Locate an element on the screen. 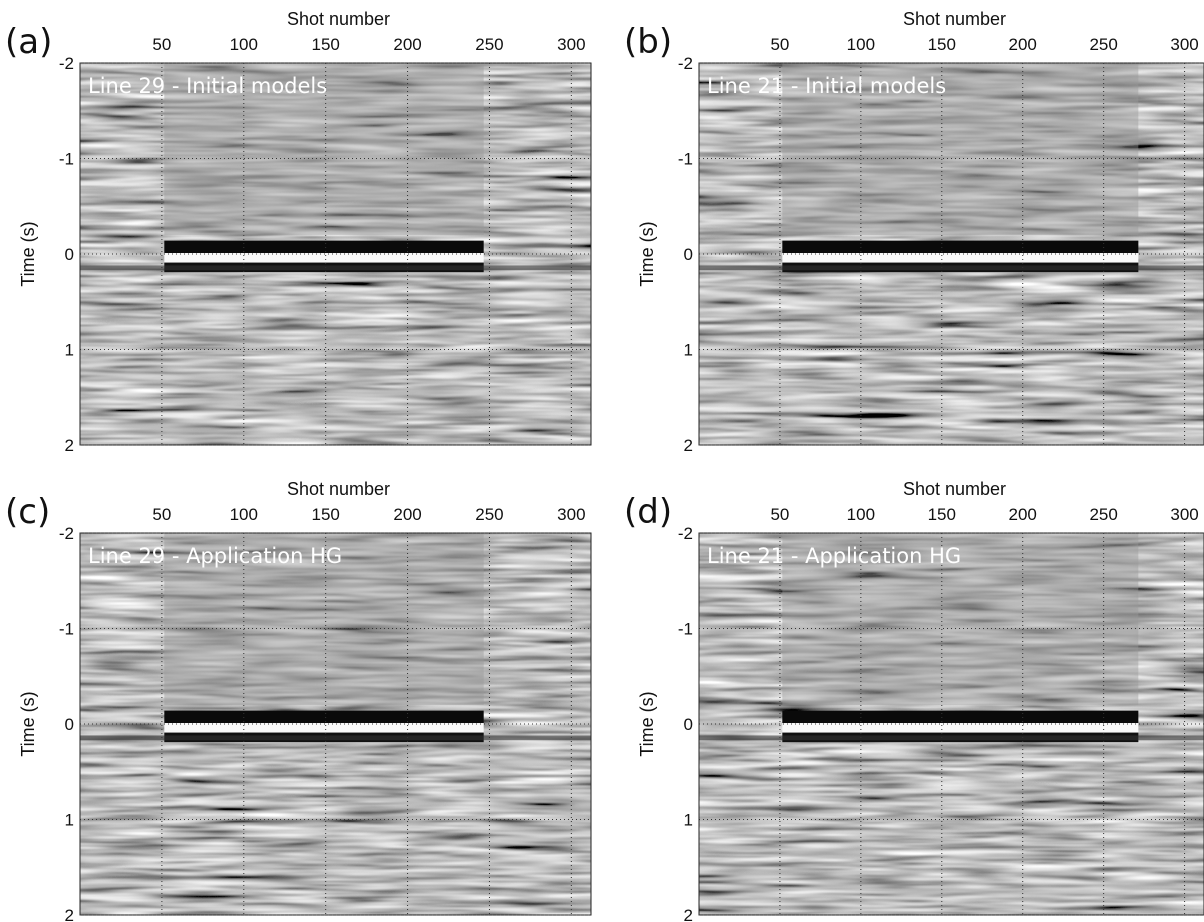  panel-label: (d) is located at coordinates (648, 512).